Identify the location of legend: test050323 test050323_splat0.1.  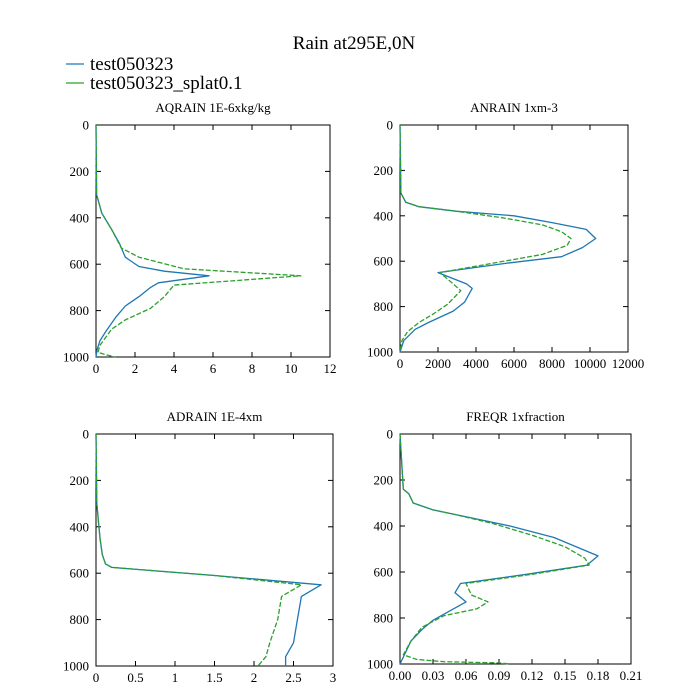
(154, 74).